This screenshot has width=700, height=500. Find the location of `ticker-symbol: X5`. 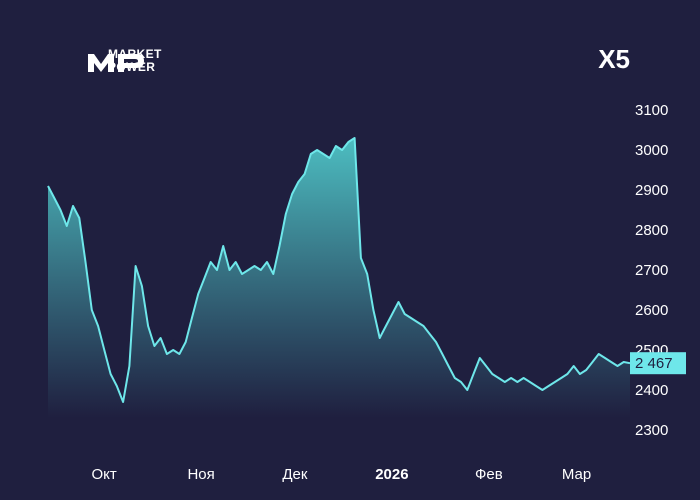

ticker-symbol: X5 is located at coordinates (614, 59).